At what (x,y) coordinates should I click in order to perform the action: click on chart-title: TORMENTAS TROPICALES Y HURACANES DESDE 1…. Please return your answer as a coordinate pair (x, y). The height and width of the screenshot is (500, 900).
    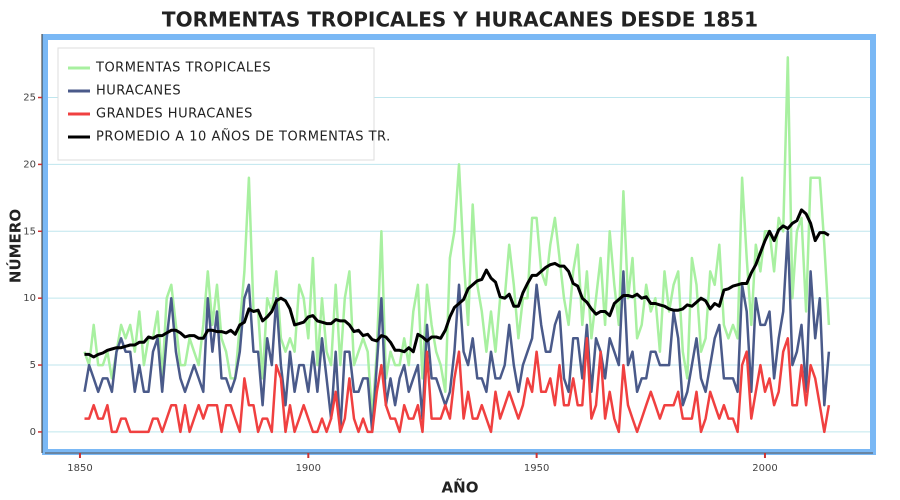
    Looking at the image, I should click on (460, 20).